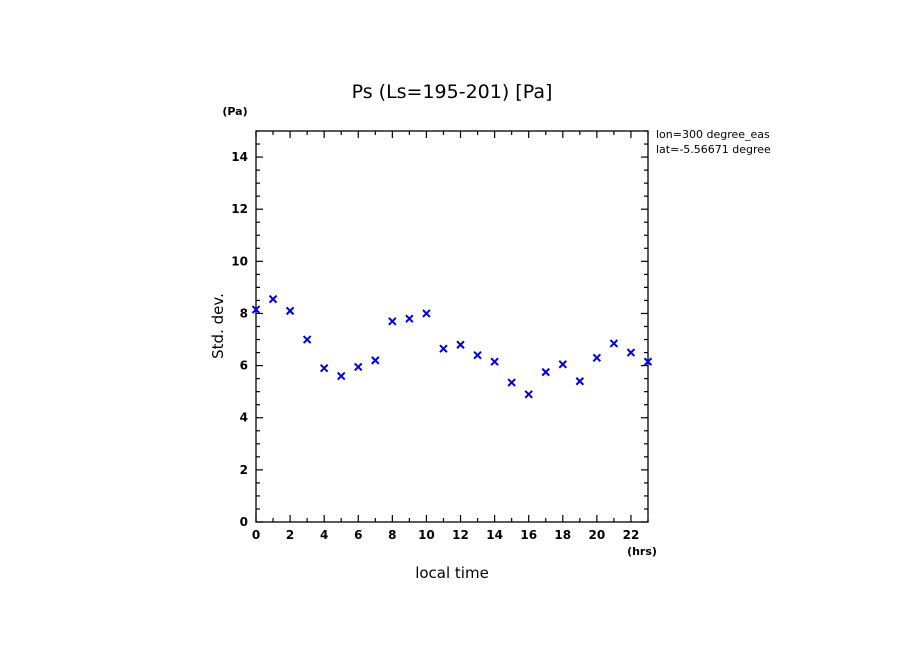 This screenshot has height=654, width=904. What do you see at coordinates (234, 111) in the screenshot?
I see `y-unit-label: (Pa)` at bounding box center [234, 111].